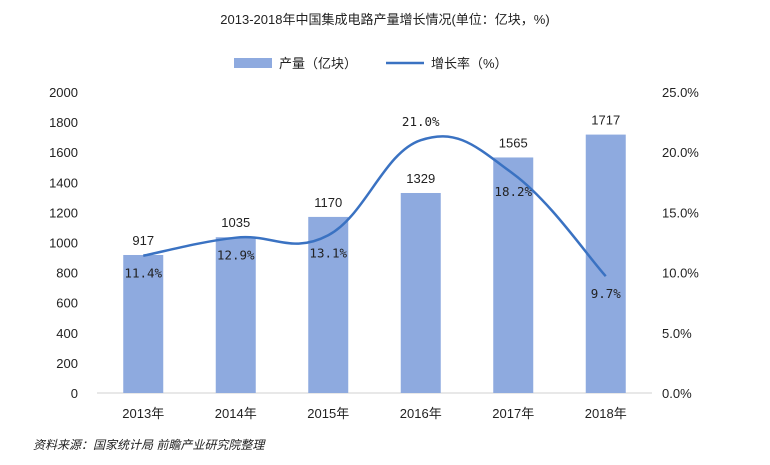 Image resolution: width=770 pixels, height=465 pixels. Describe the element at coordinates (680, 152) in the screenshot. I see `right-tick-label: 20.0%` at that location.